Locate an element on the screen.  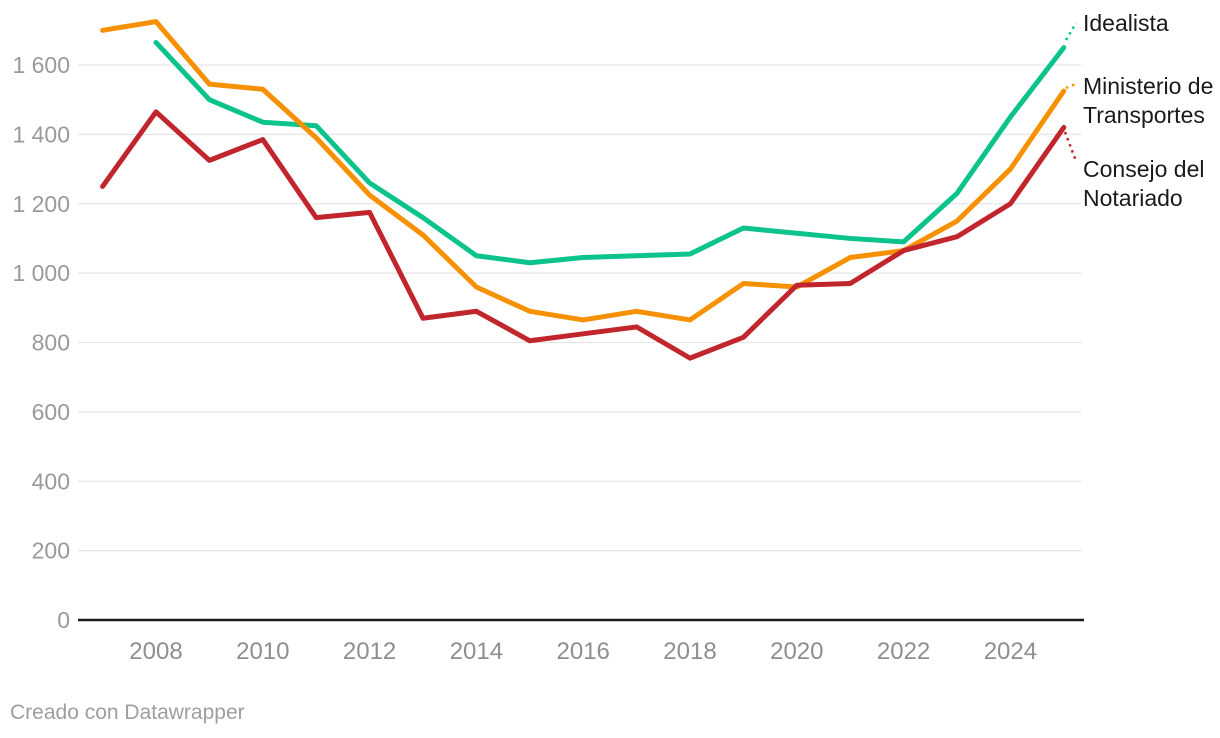
x-tick-label-2020: 2020 is located at coordinates (796, 651).